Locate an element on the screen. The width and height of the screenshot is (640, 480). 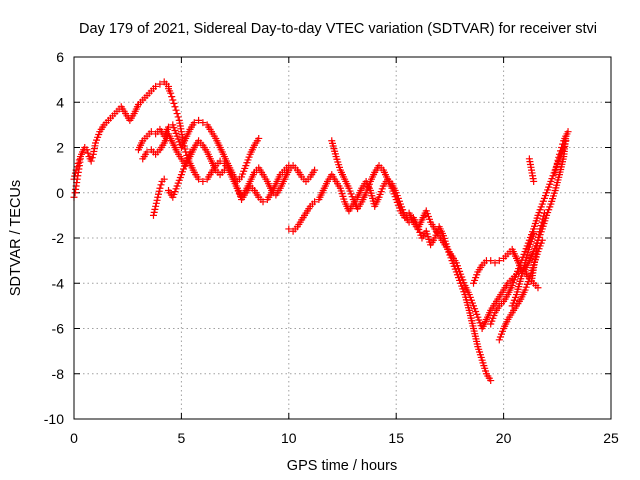
y-tick-label: -2 is located at coordinates (58, 238).